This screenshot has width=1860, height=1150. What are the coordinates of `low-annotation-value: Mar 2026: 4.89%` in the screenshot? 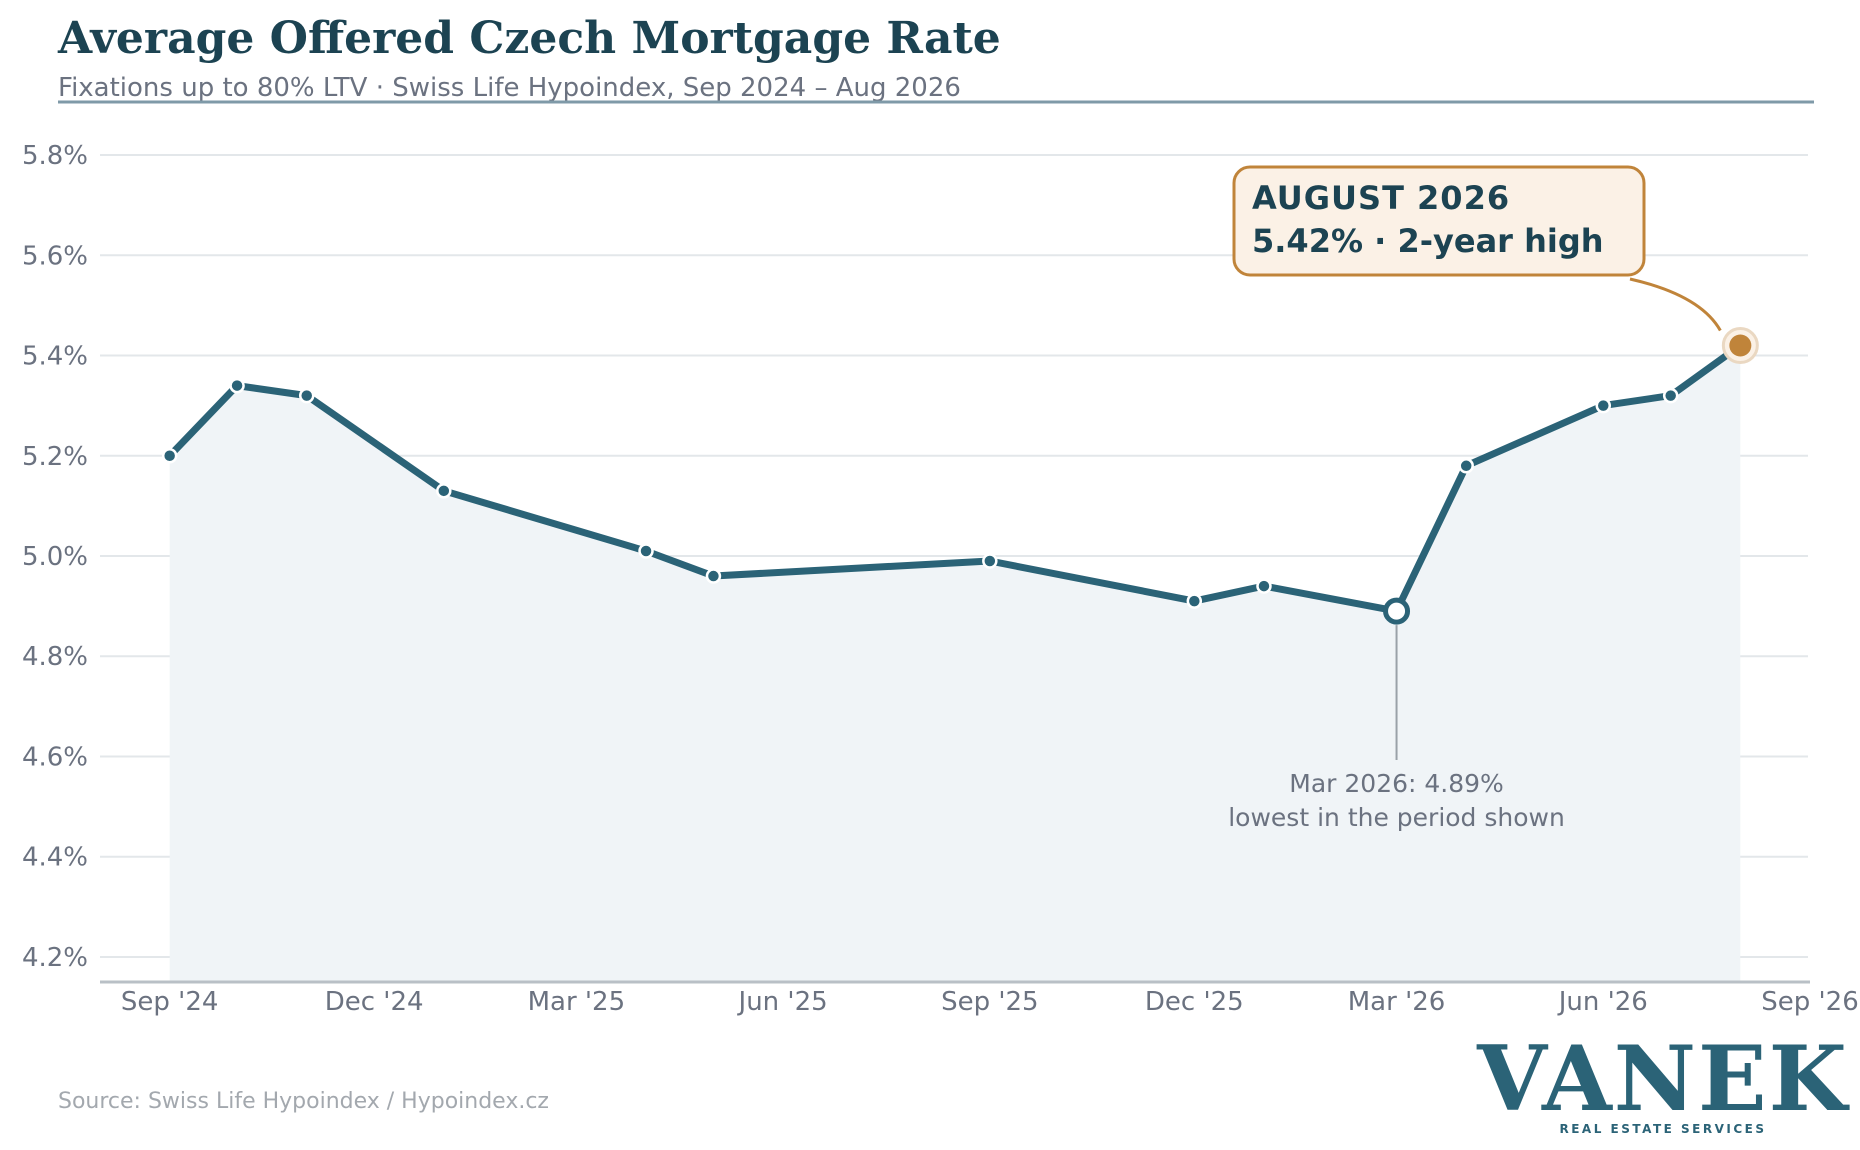 It's located at (1396, 783).